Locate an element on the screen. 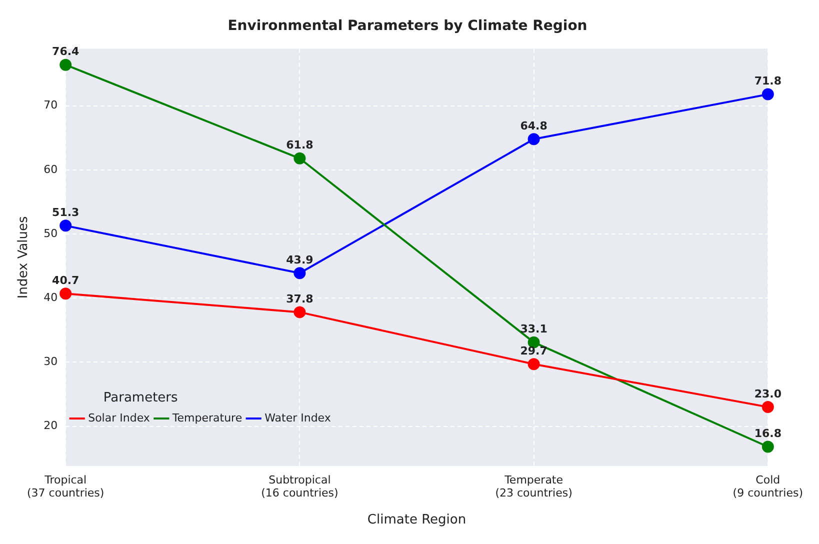 The width and height of the screenshot is (819, 544). legend-title: Parameters is located at coordinates (140, 398).